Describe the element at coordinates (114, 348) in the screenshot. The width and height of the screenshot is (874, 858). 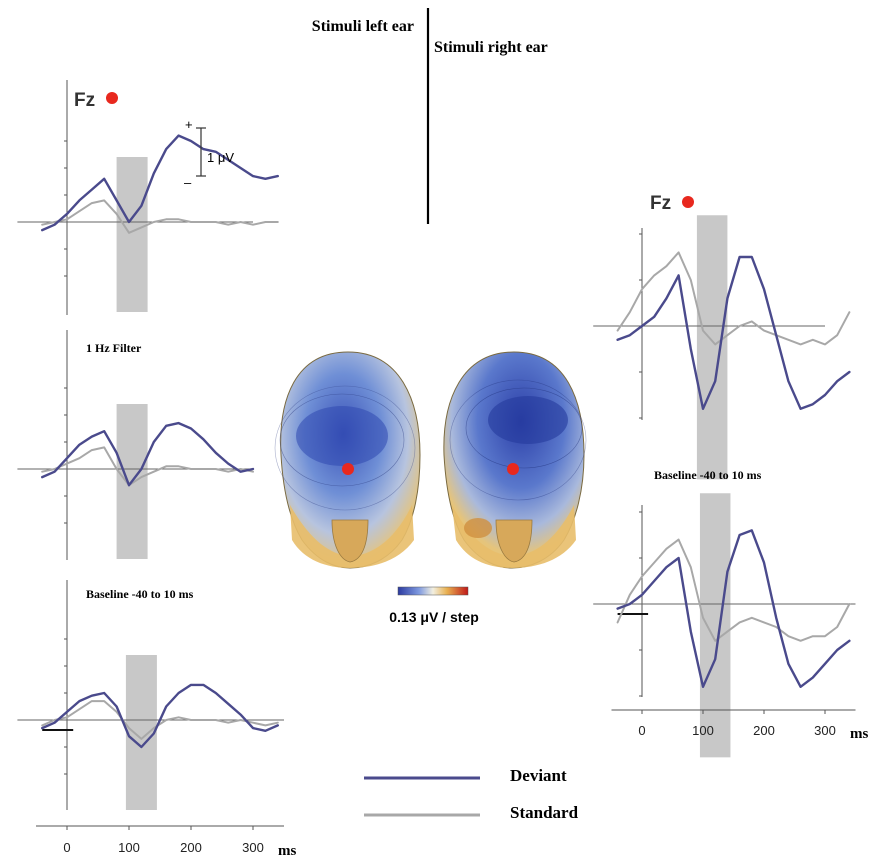
I see `annotation-left-middle: 1 Hz Filter` at that location.